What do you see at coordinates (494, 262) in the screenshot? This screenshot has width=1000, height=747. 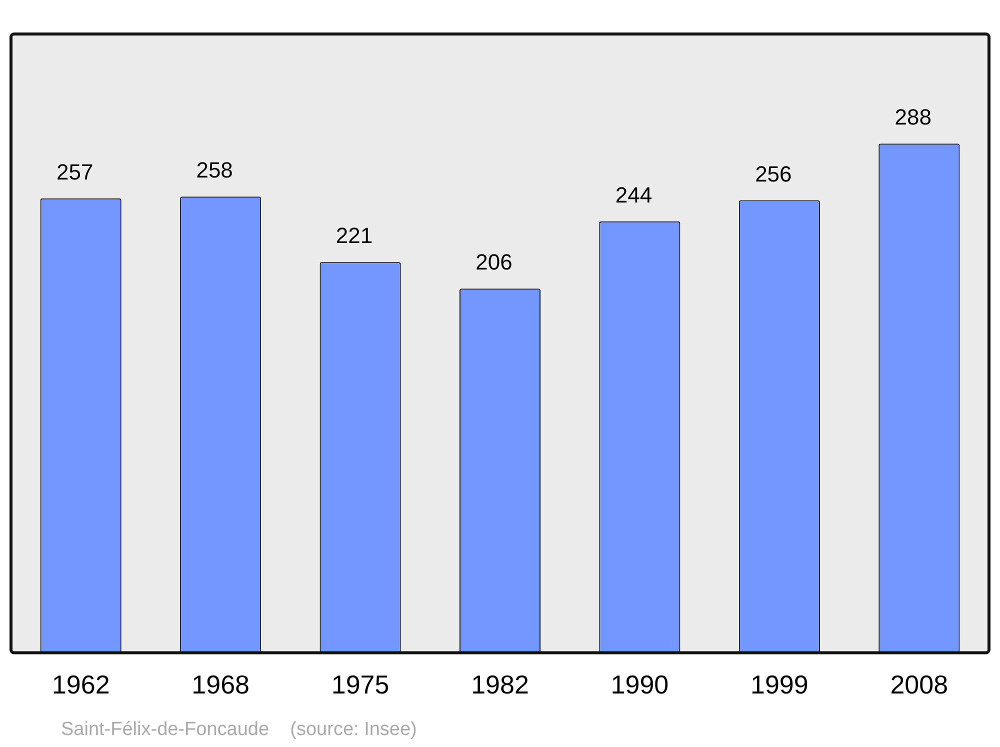 I see `data-label: 206` at bounding box center [494, 262].